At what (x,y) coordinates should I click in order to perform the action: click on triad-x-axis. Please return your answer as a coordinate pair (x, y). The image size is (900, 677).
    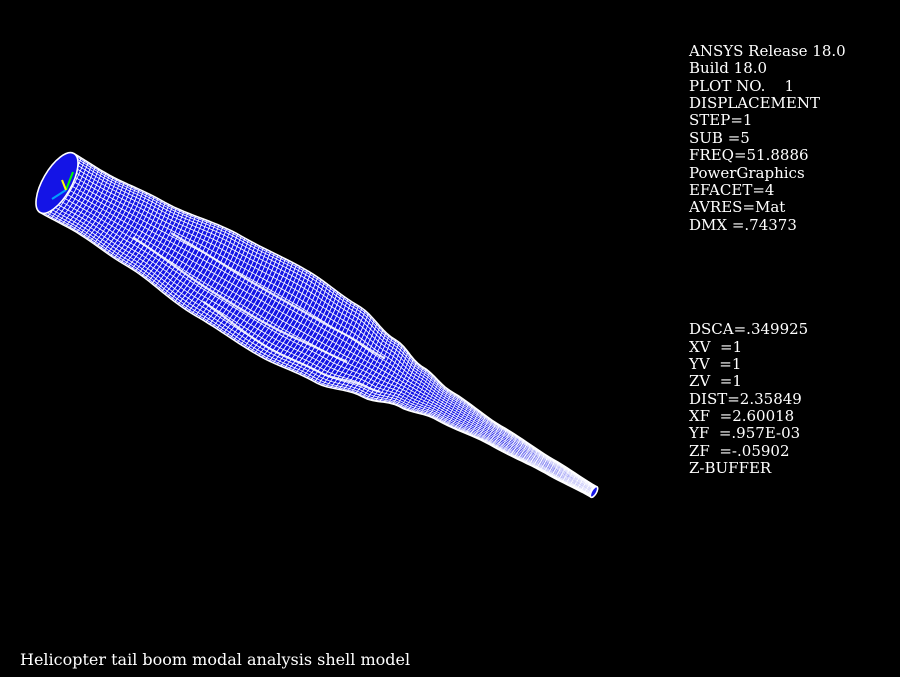
    Looking at the image, I should click on (59, 194).